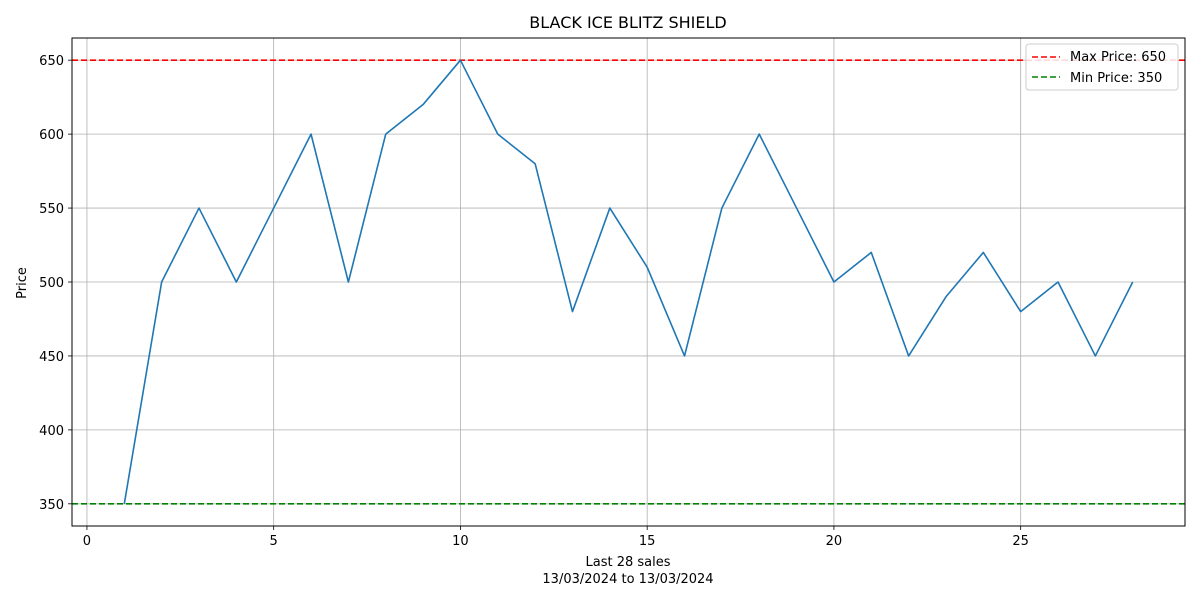 The height and width of the screenshot is (600, 1200). What do you see at coordinates (647, 541) in the screenshot?
I see `x-tick-label: 15` at bounding box center [647, 541].